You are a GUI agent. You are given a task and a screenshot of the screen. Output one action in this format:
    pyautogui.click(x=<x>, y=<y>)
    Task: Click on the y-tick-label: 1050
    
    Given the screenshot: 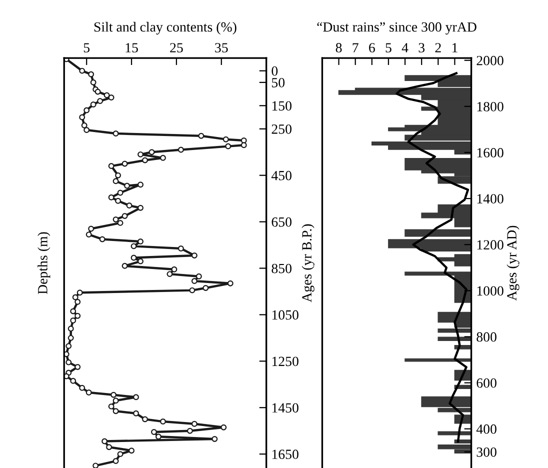 What is the action you would take?
    pyautogui.click(x=285, y=315)
    